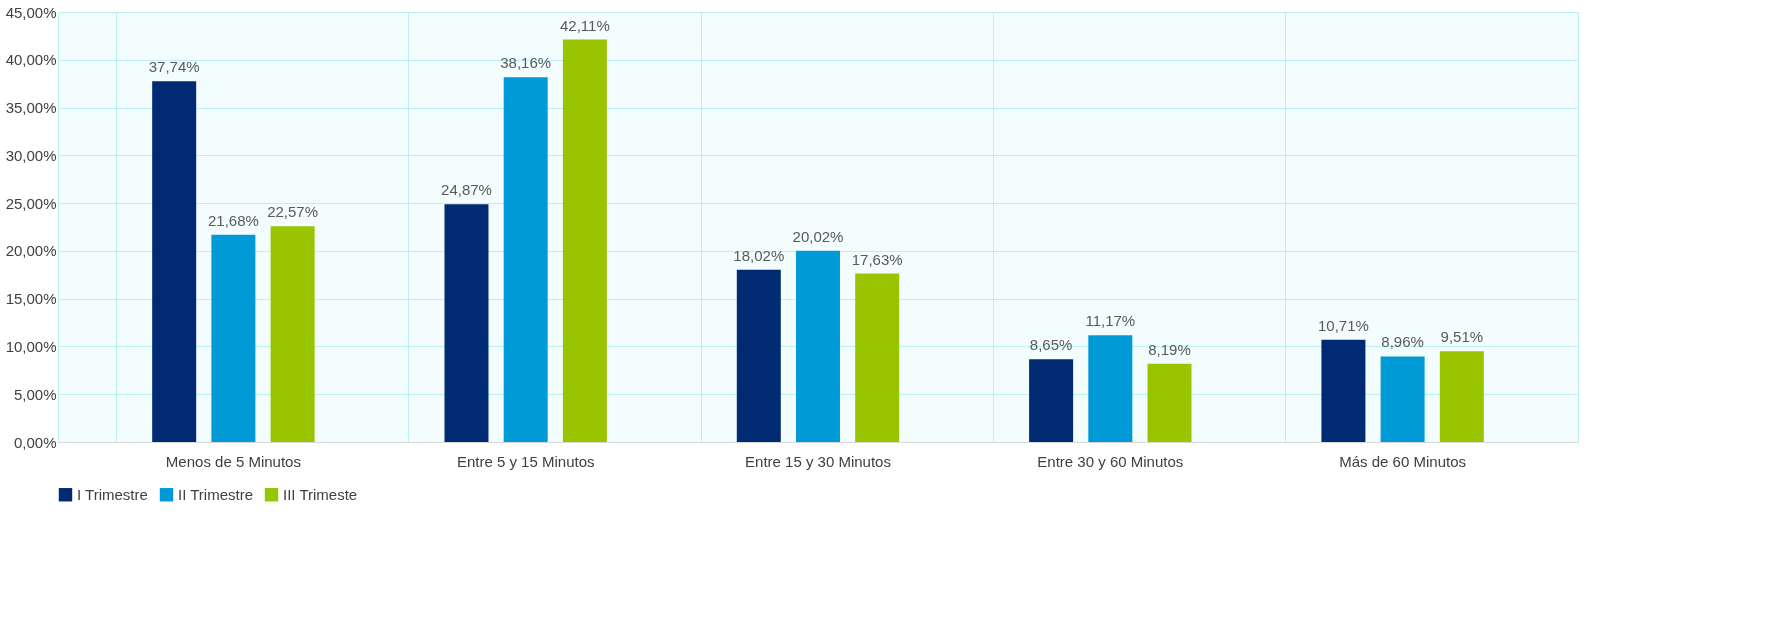 The image size is (1765, 635). I want to click on y-tick-label: 10,00%, so click(31, 346).